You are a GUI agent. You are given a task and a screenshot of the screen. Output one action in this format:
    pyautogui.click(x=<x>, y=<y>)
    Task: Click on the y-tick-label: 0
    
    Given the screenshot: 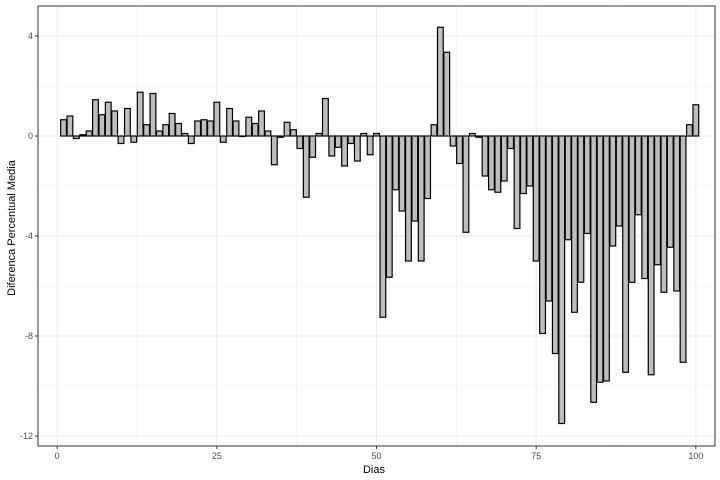 What is the action you would take?
    pyautogui.click(x=30, y=136)
    